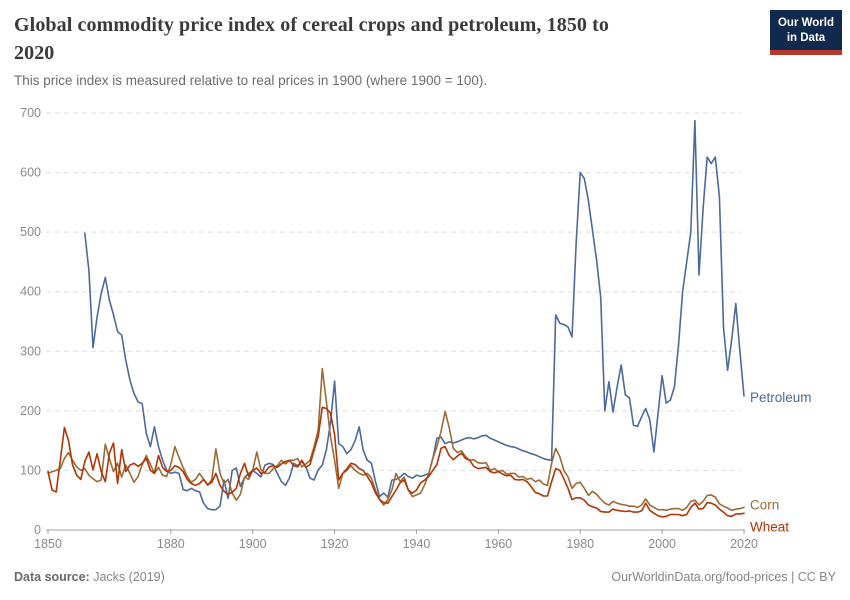 This screenshot has width=850, height=600. I want to click on credit-link: OurWorldinData.org/food-prices | CC BY, so click(723, 577).